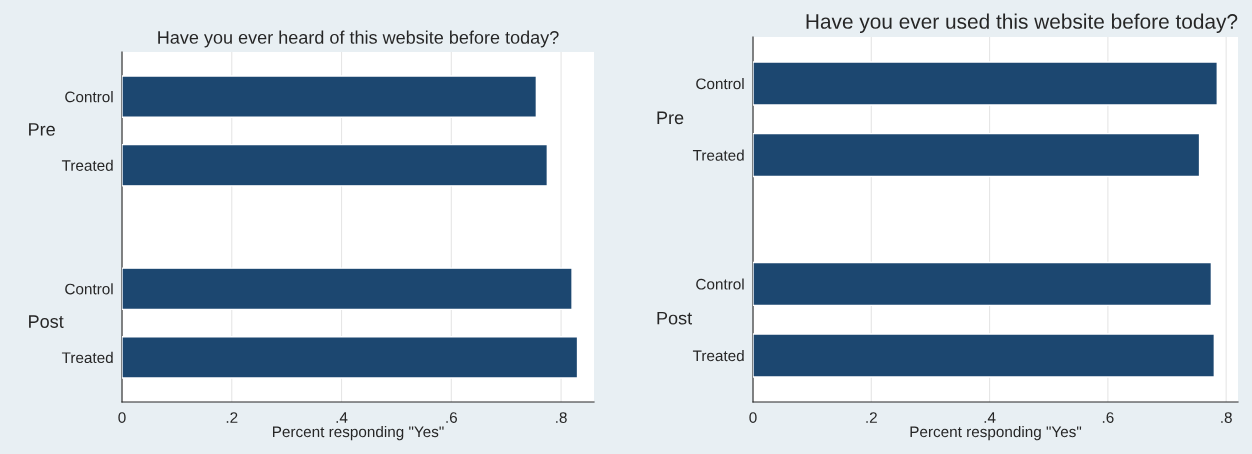  Describe the element at coordinates (1022, 23) in the screenshot. I see `chart-title: Have you ever used this website before today?` at that location.